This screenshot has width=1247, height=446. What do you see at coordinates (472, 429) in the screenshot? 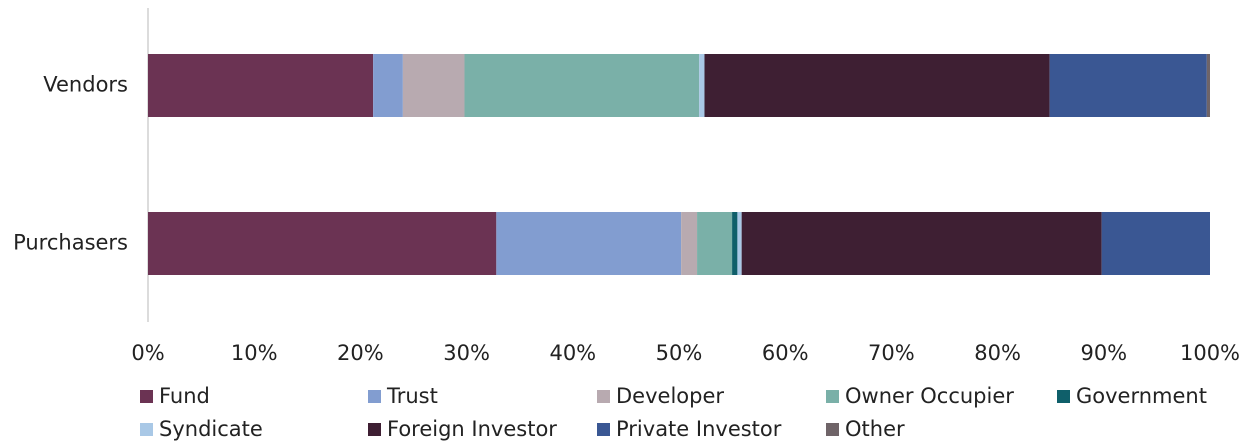
I see `legend-label: Foreign Investor` at bounding box center [472, 429].